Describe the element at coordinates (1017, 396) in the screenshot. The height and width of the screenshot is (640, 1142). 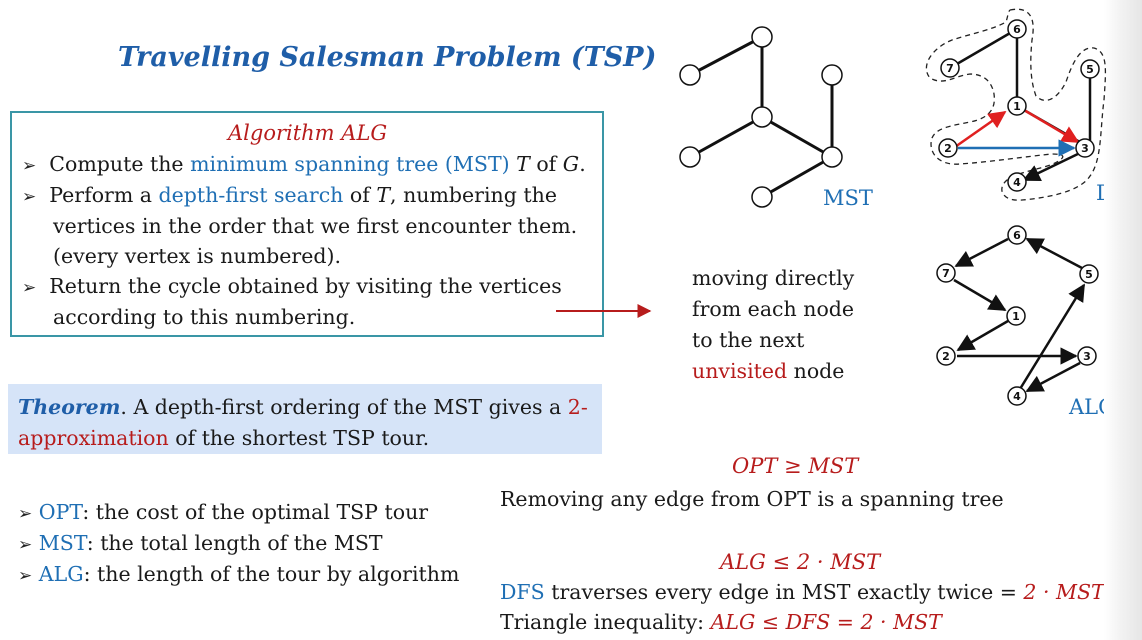
I see `alg-node-label: 4` at that location.